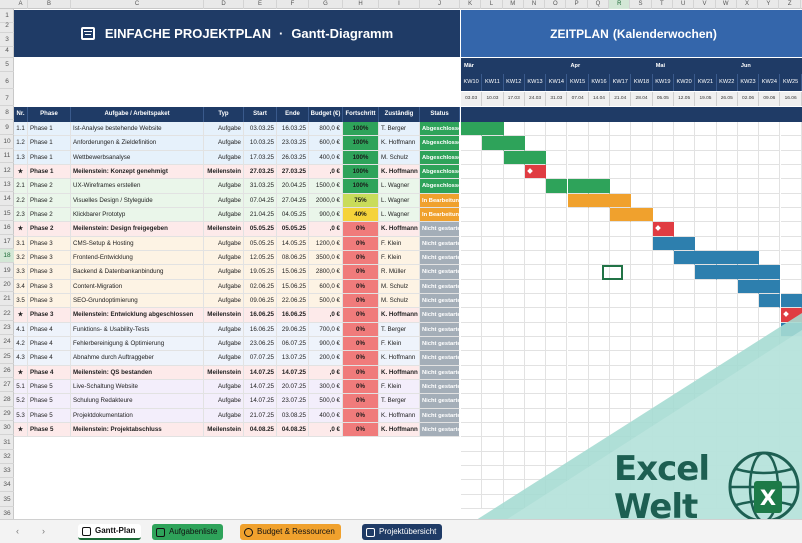  I want to click on cell-end: 27.03.25, so click(293, 172).